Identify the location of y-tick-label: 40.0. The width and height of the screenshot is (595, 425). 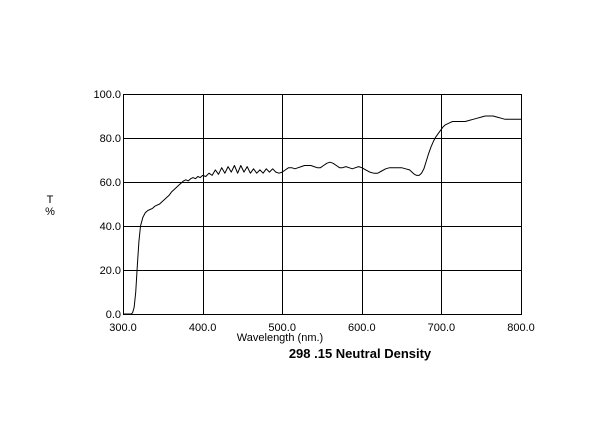
(110, 227).